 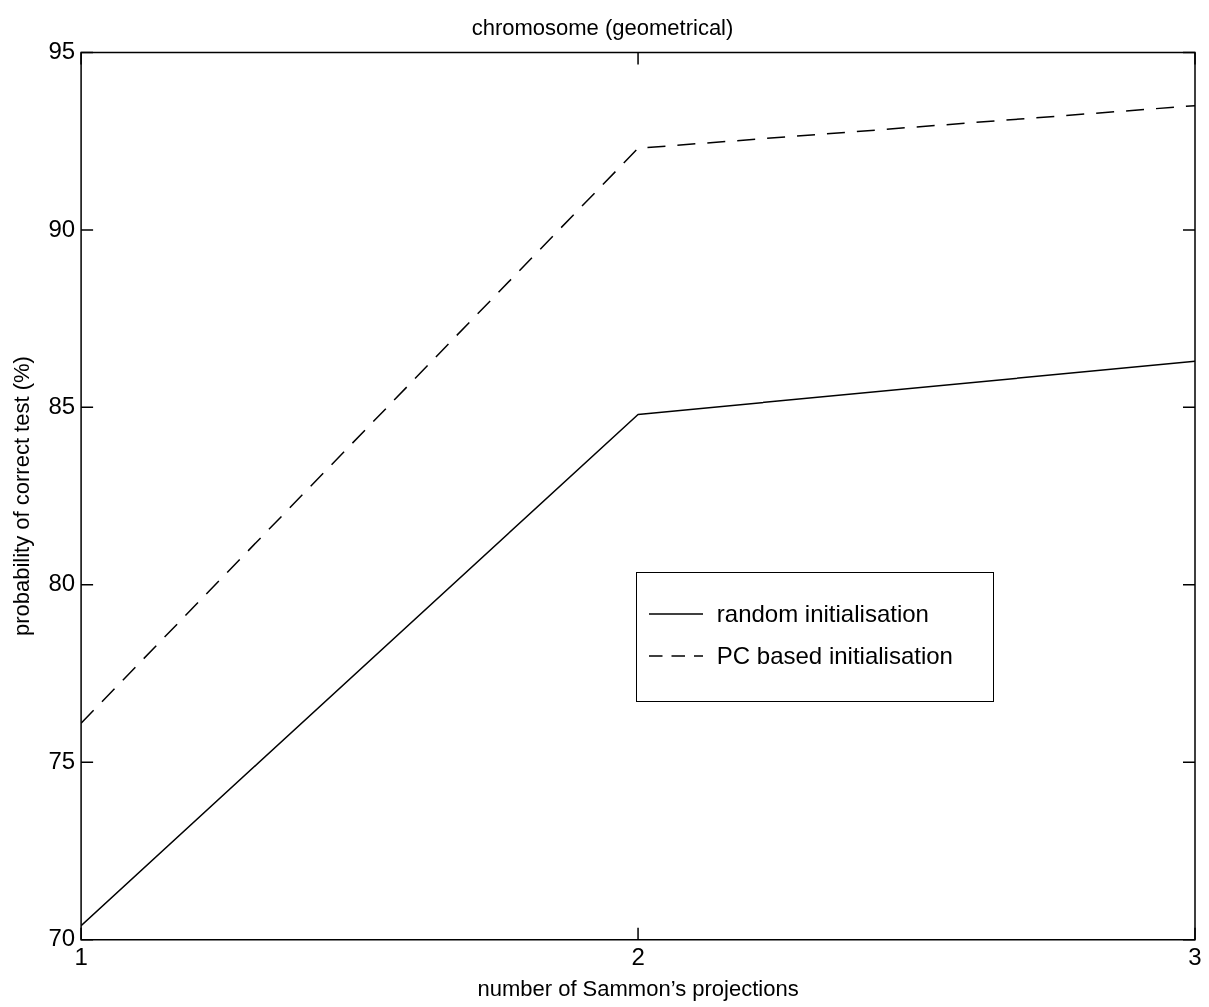 I want to click on x-tick-label: 3, so click(x=1195, y=956).